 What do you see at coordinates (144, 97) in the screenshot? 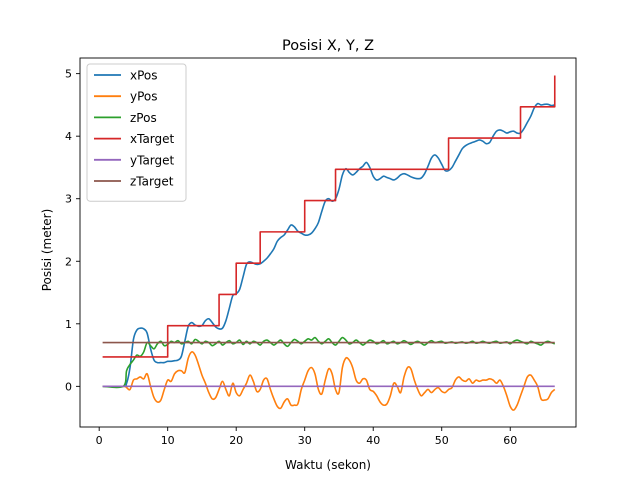
I see `legend-label-yPos: yPos` at bounding box center [144, 97].